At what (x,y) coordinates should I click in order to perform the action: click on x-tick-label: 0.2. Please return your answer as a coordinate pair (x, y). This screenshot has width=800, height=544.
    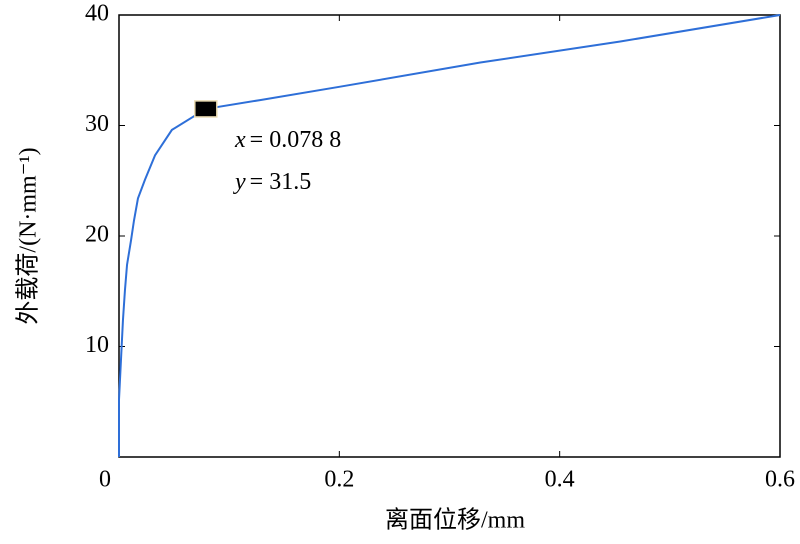
    Looking at the image, I should click on (339, 480).